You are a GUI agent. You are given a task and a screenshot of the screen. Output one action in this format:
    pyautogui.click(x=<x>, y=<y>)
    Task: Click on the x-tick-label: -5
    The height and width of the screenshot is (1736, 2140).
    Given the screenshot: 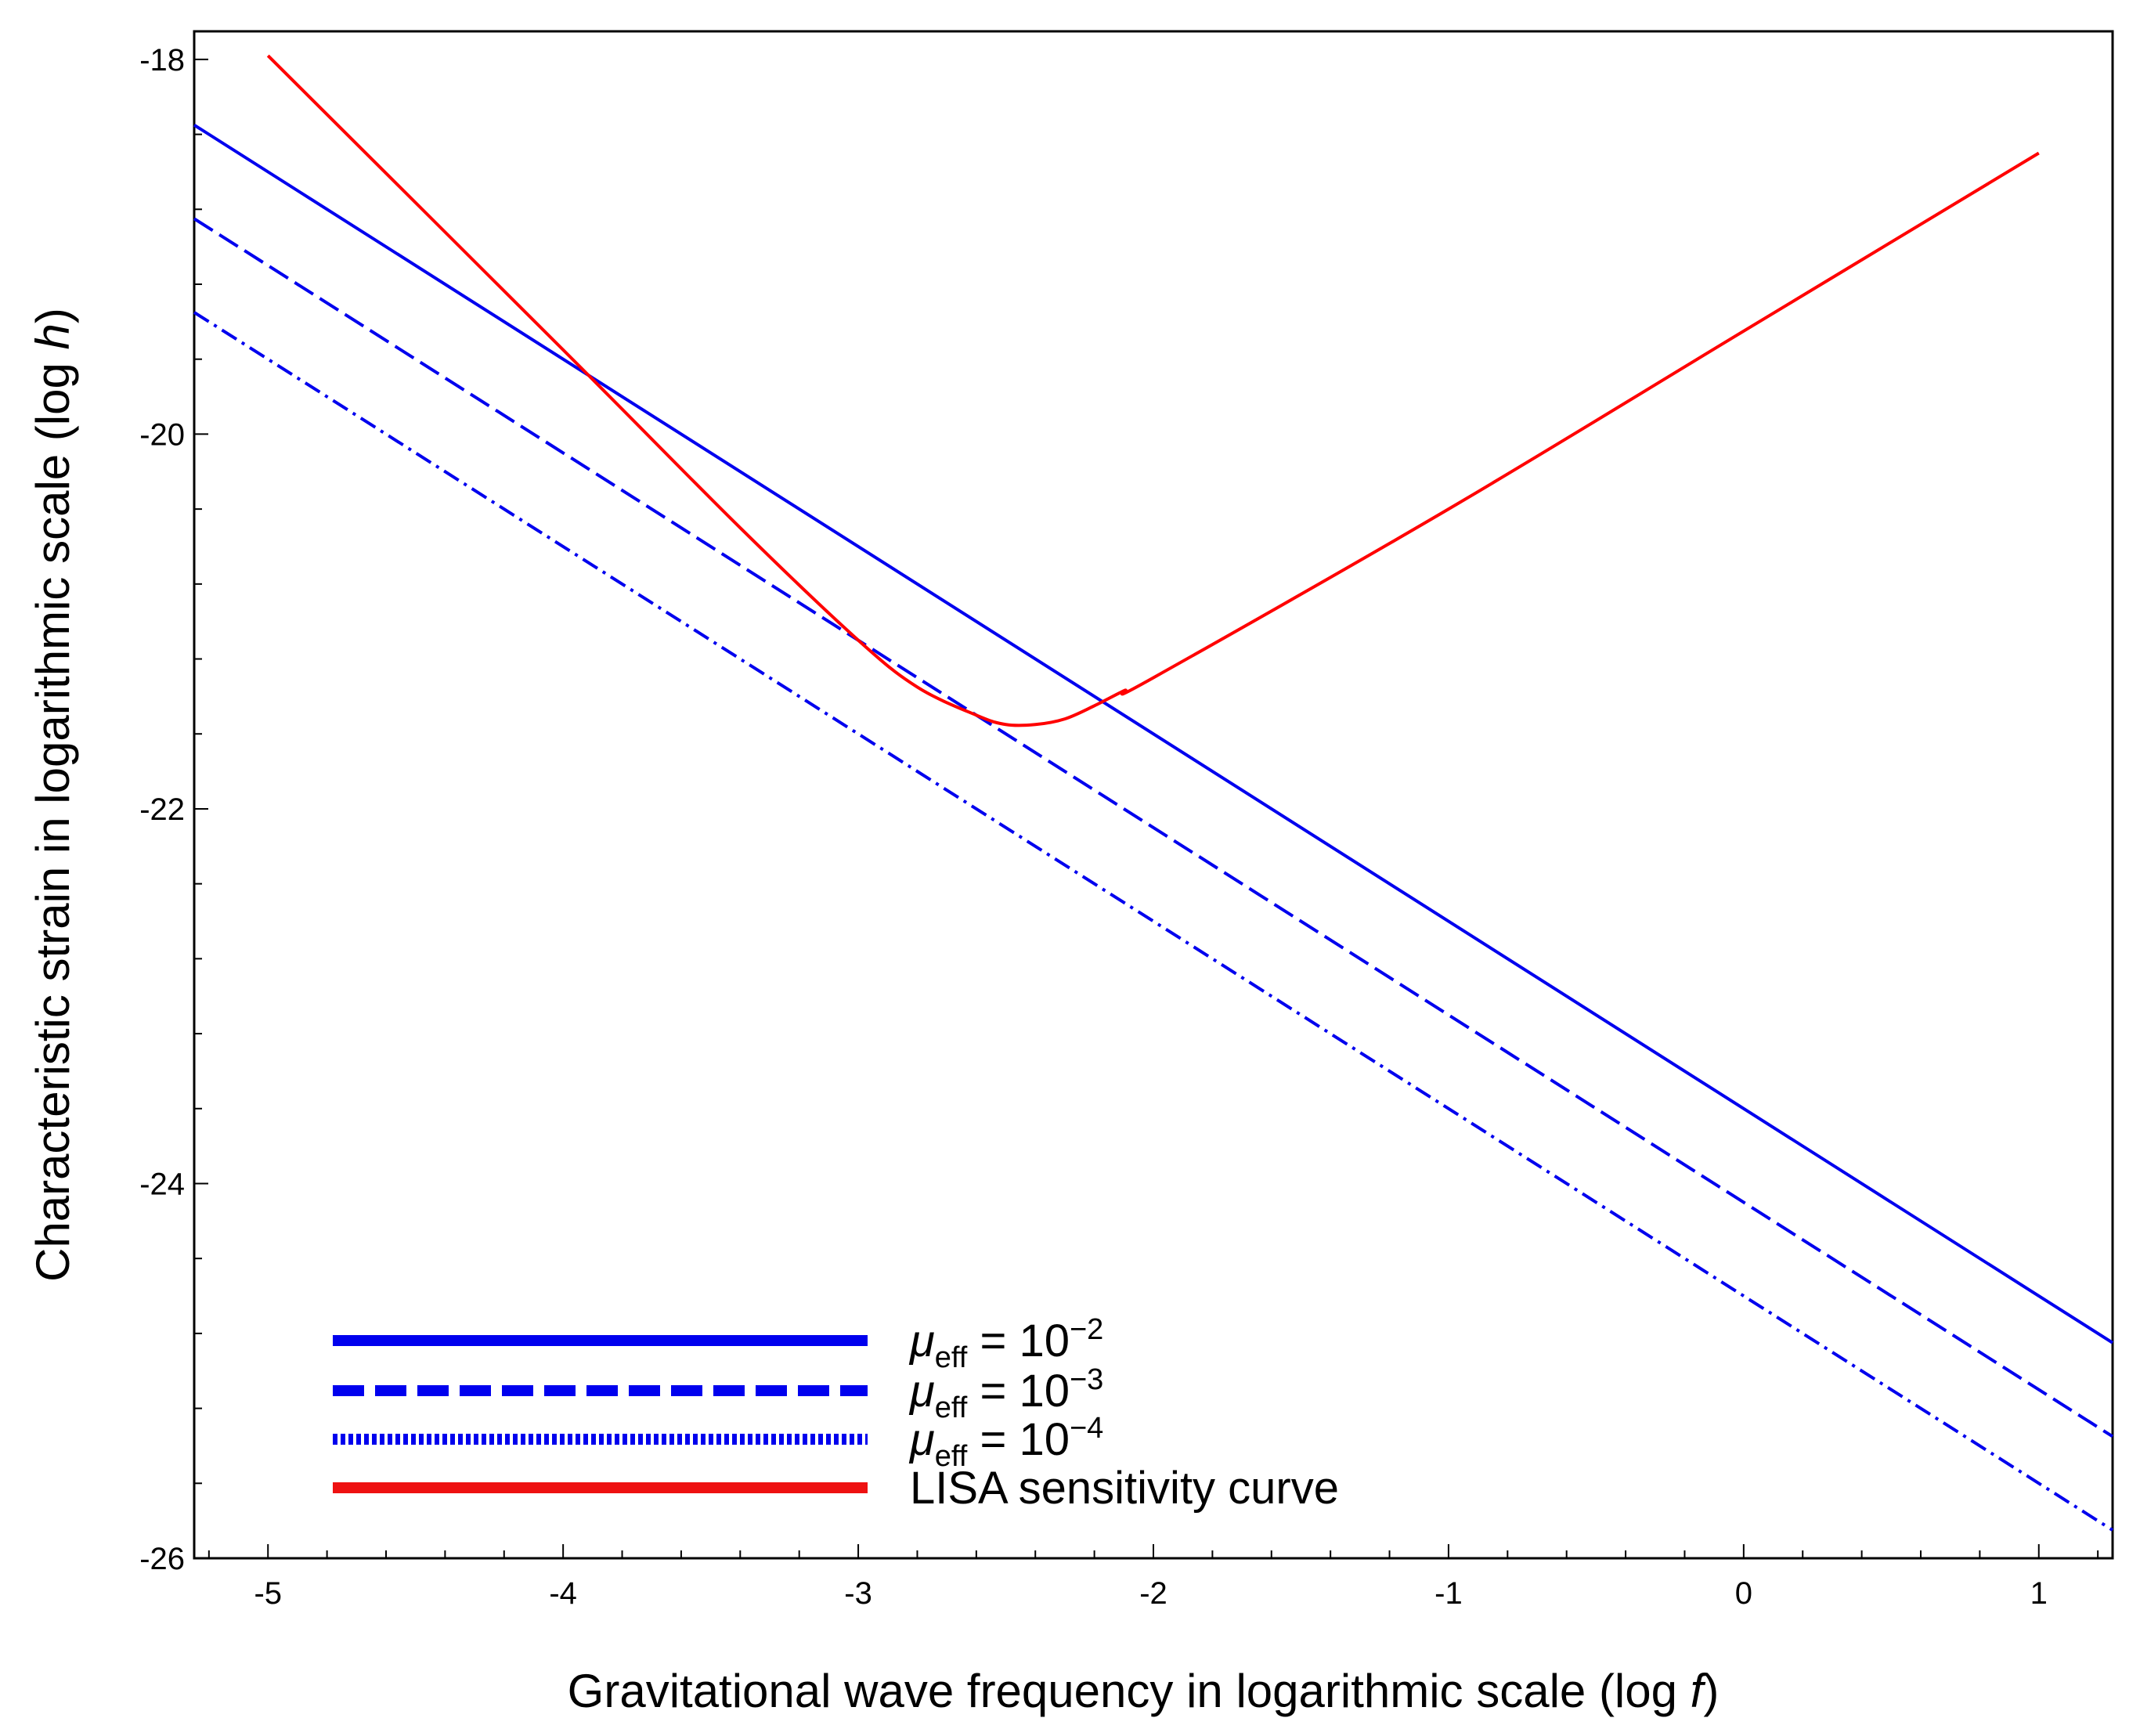 What is the action you would take?
    pyautogui.click(x=268, y=1593)
    